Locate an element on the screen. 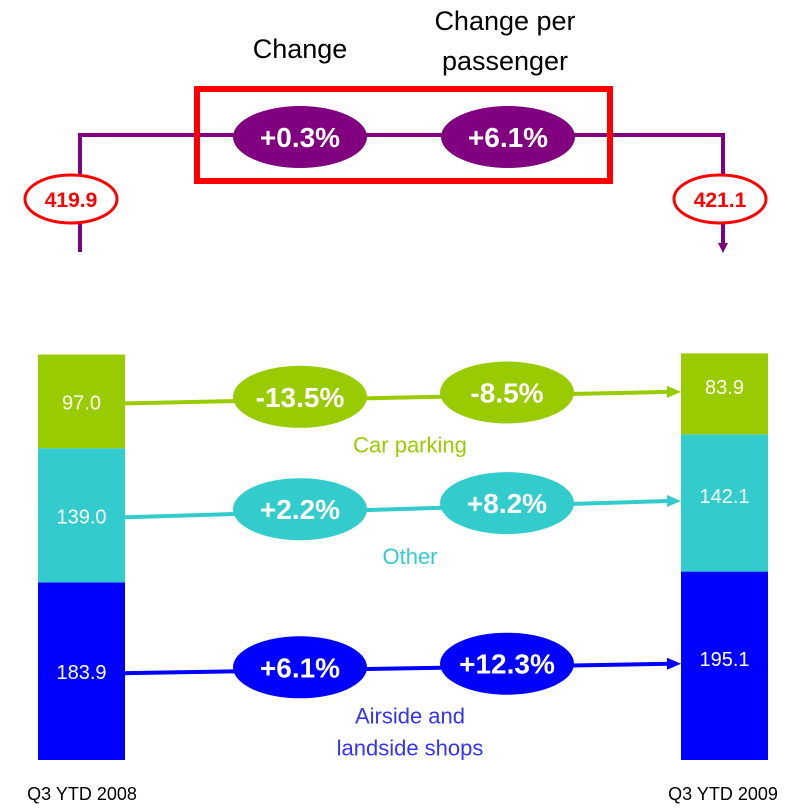 Image resolution: width=805 pixels, height=808 pixels. total-2009-label: 421.1 is located at coordinates (720, 200).